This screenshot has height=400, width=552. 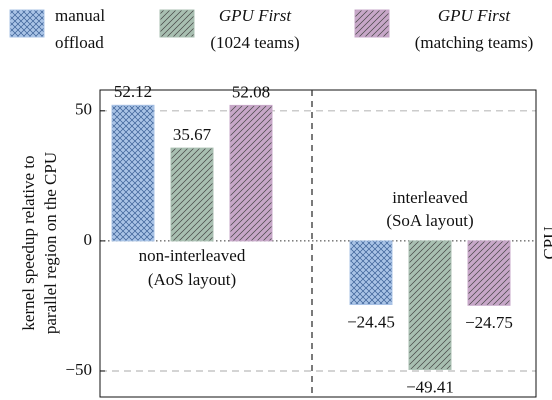 What do you see at coordinates (489, 322) in the screenshot?
I see `value-label: −24.75` at bounding box center [489, 322].